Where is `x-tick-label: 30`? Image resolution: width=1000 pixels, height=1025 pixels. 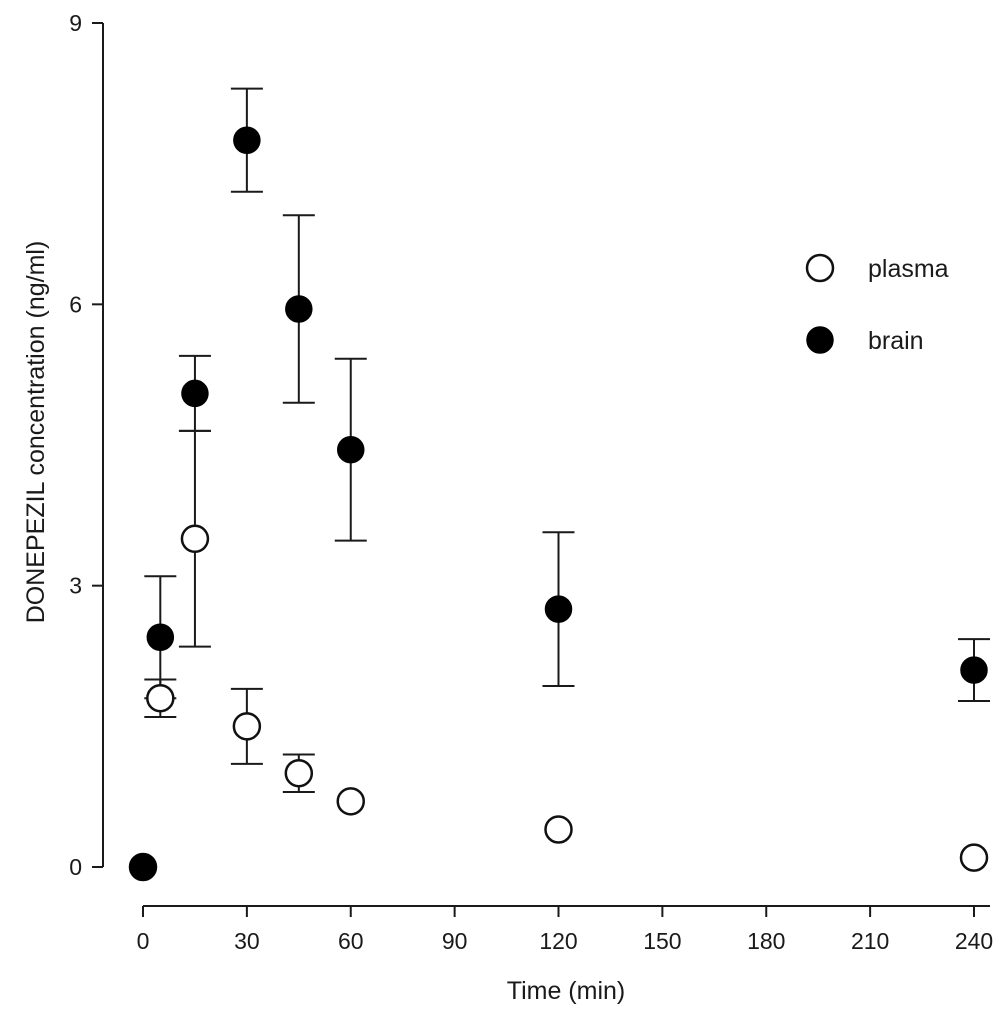 x-tick-label: 30 is located at coordinates (247, 941).